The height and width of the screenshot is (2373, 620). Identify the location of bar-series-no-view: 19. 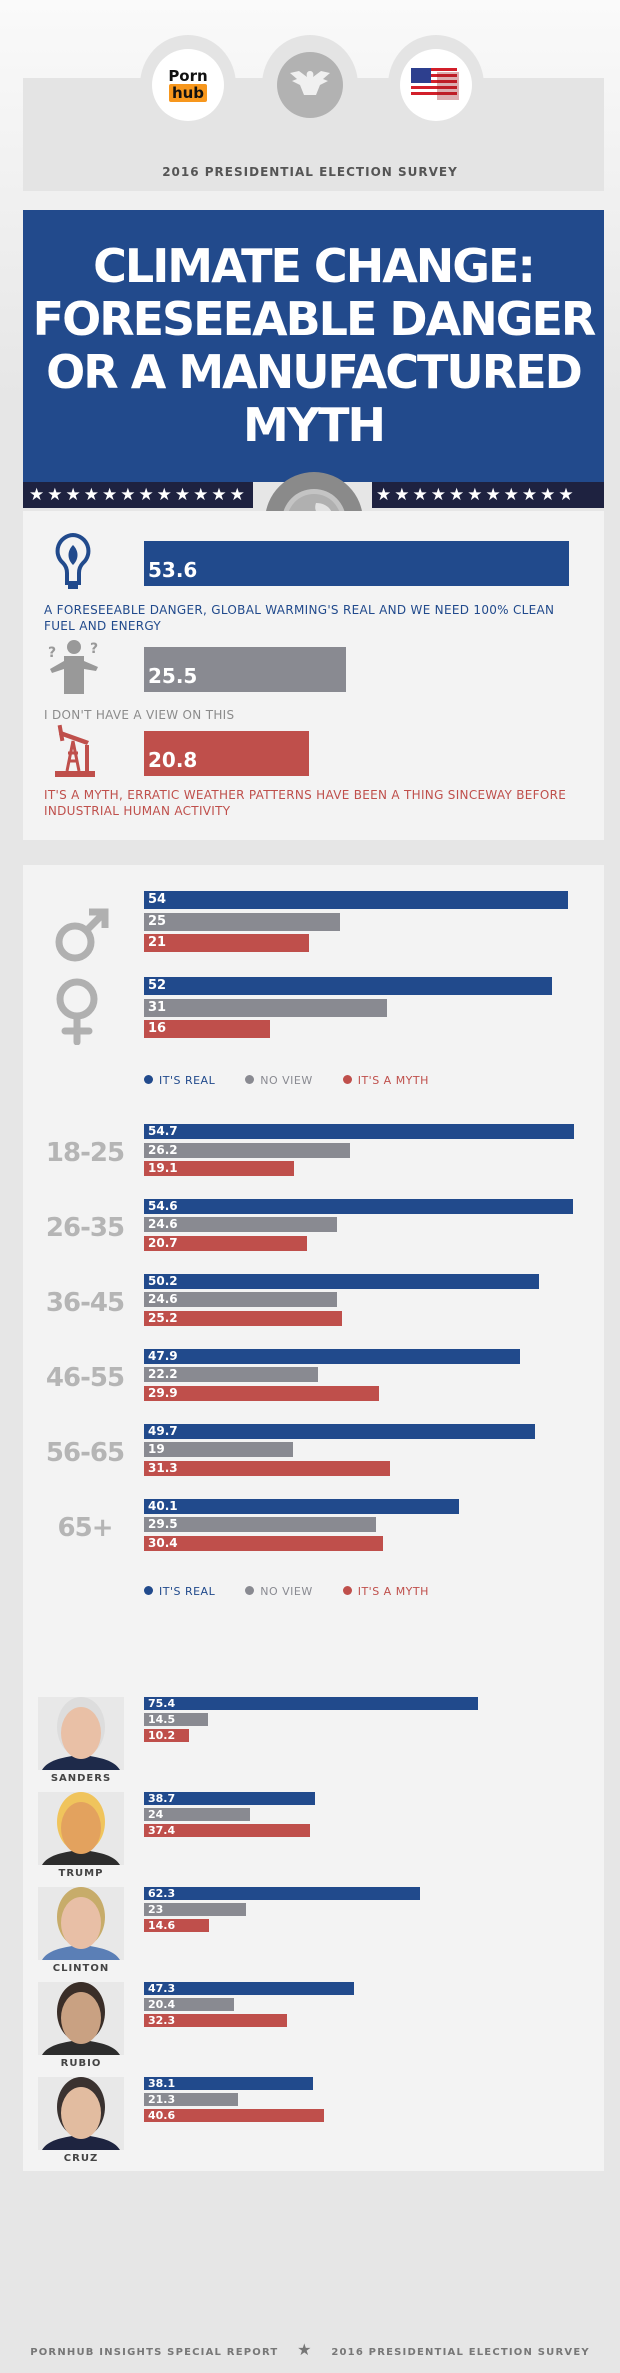
(219, 1450).